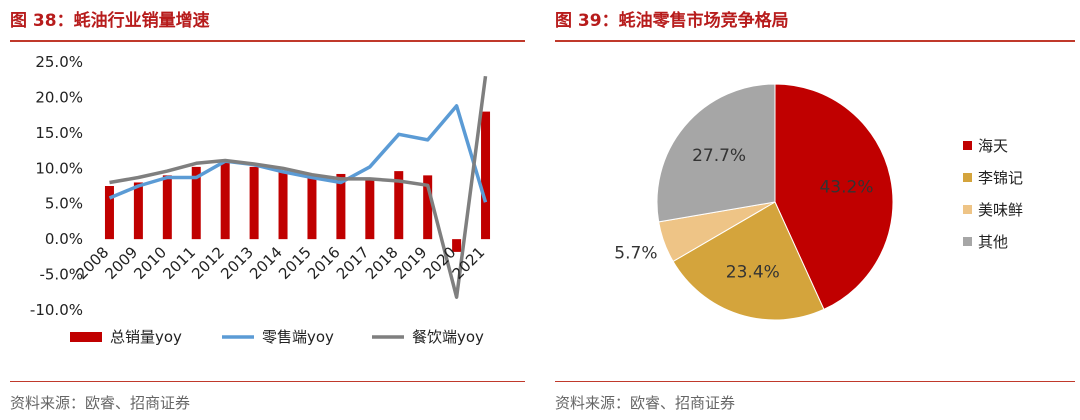  I want to click on x-tick-label: 2010, so click(150, 263).